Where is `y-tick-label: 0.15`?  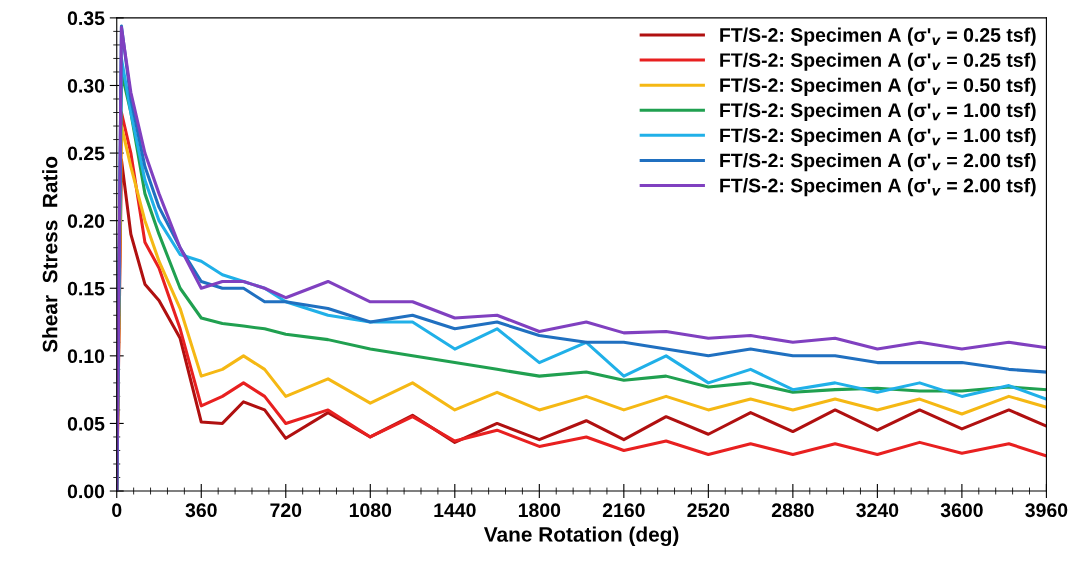
y-tick-label: 0.15 is located at coordinates (86, 288).